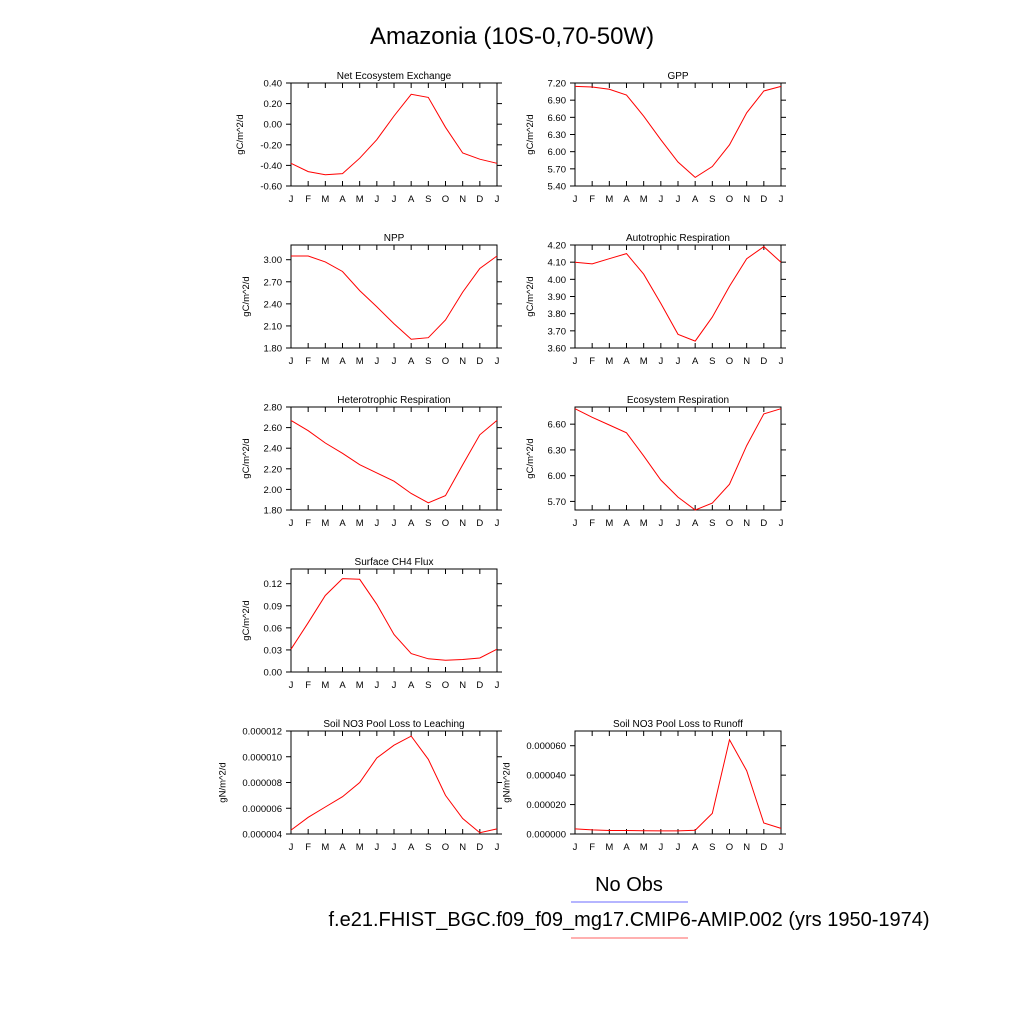 This screenshot has width=1024, height=1024. What do you see at coordinates (557, 187) in the screenshot?
I see `y-tick-label: 5.40` at bounding box center [557, 187].